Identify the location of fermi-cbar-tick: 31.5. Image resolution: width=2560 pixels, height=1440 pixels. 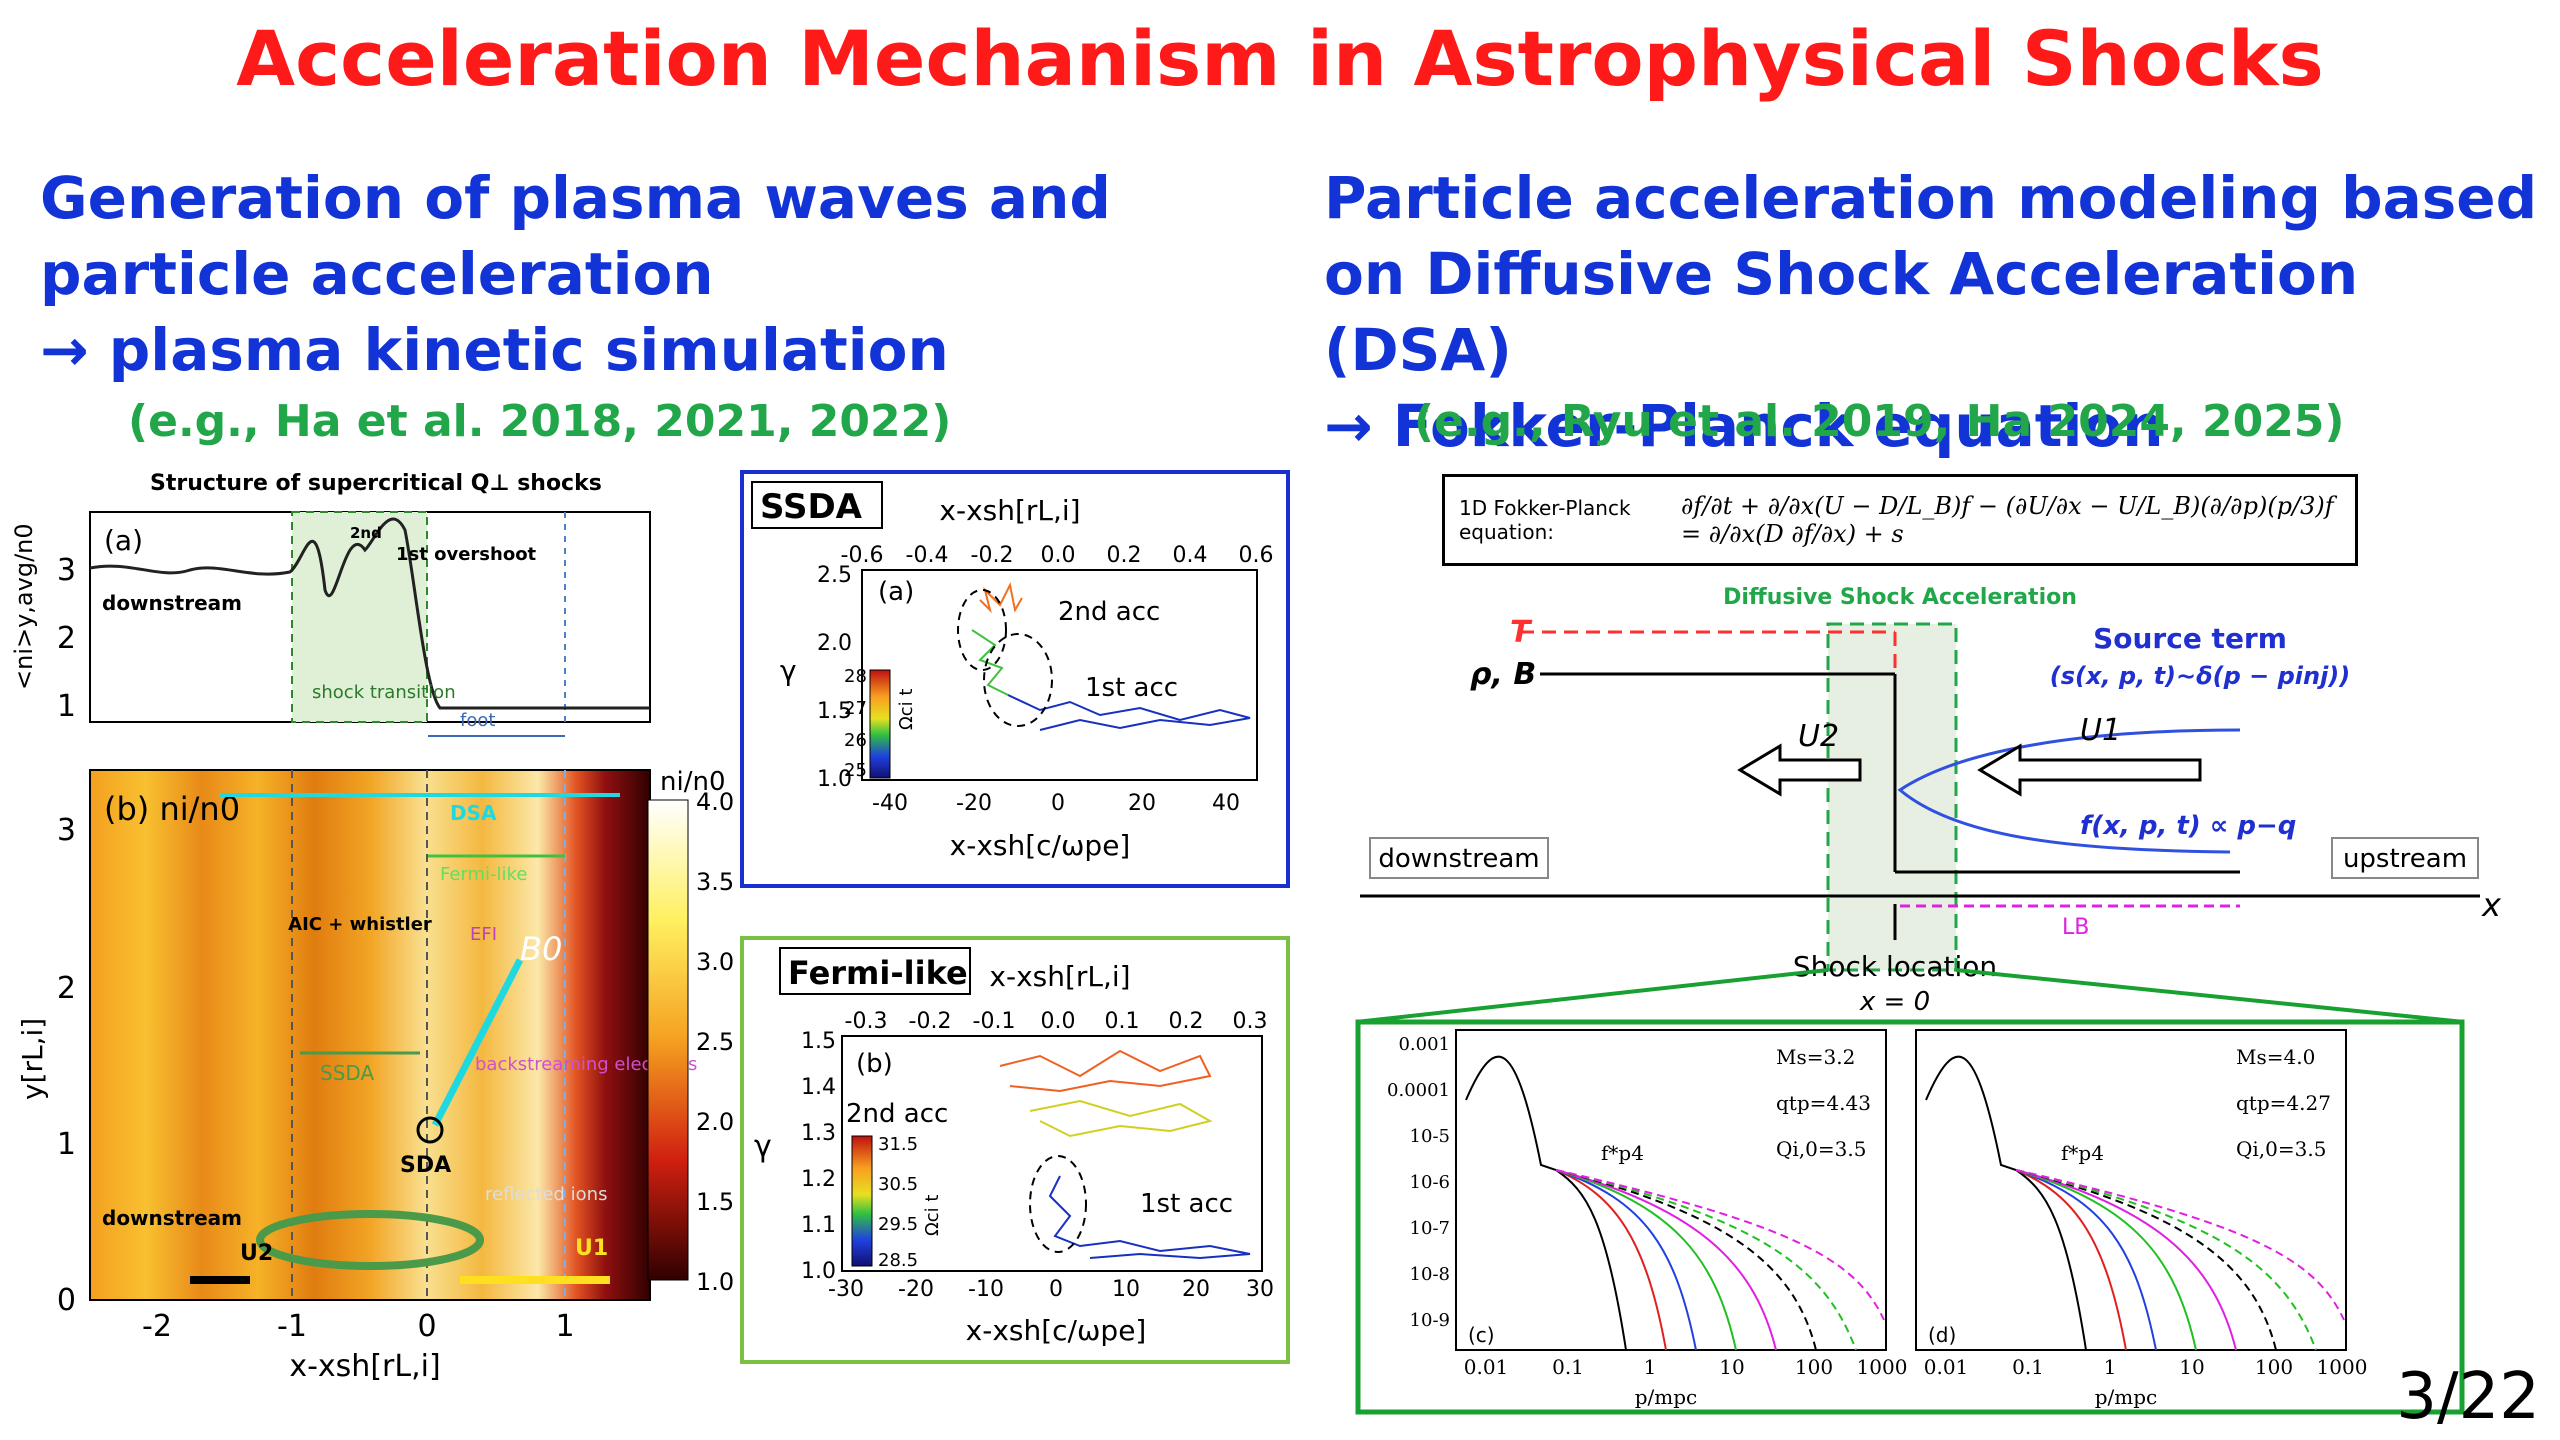
(898, 1144).